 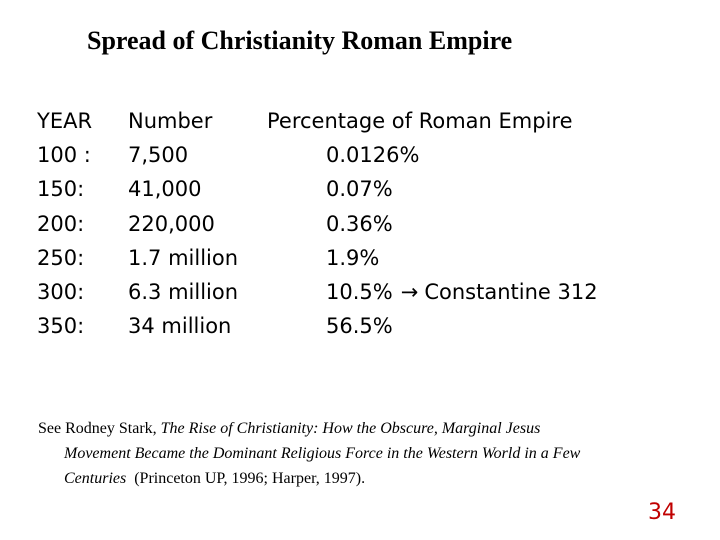 I want to click on number-cell: 41,000, so click(x=165, y=189).